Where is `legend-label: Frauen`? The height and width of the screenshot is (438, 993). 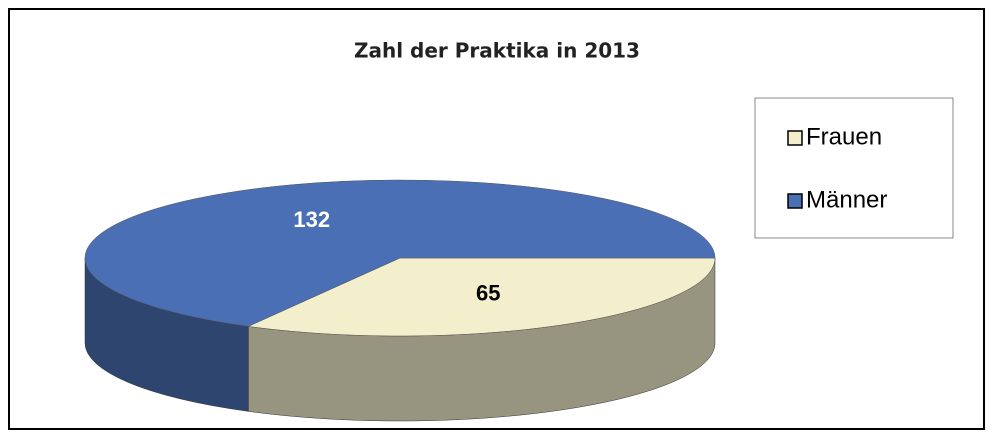 legend-label: Frauen is located at coordinates (844, 136).